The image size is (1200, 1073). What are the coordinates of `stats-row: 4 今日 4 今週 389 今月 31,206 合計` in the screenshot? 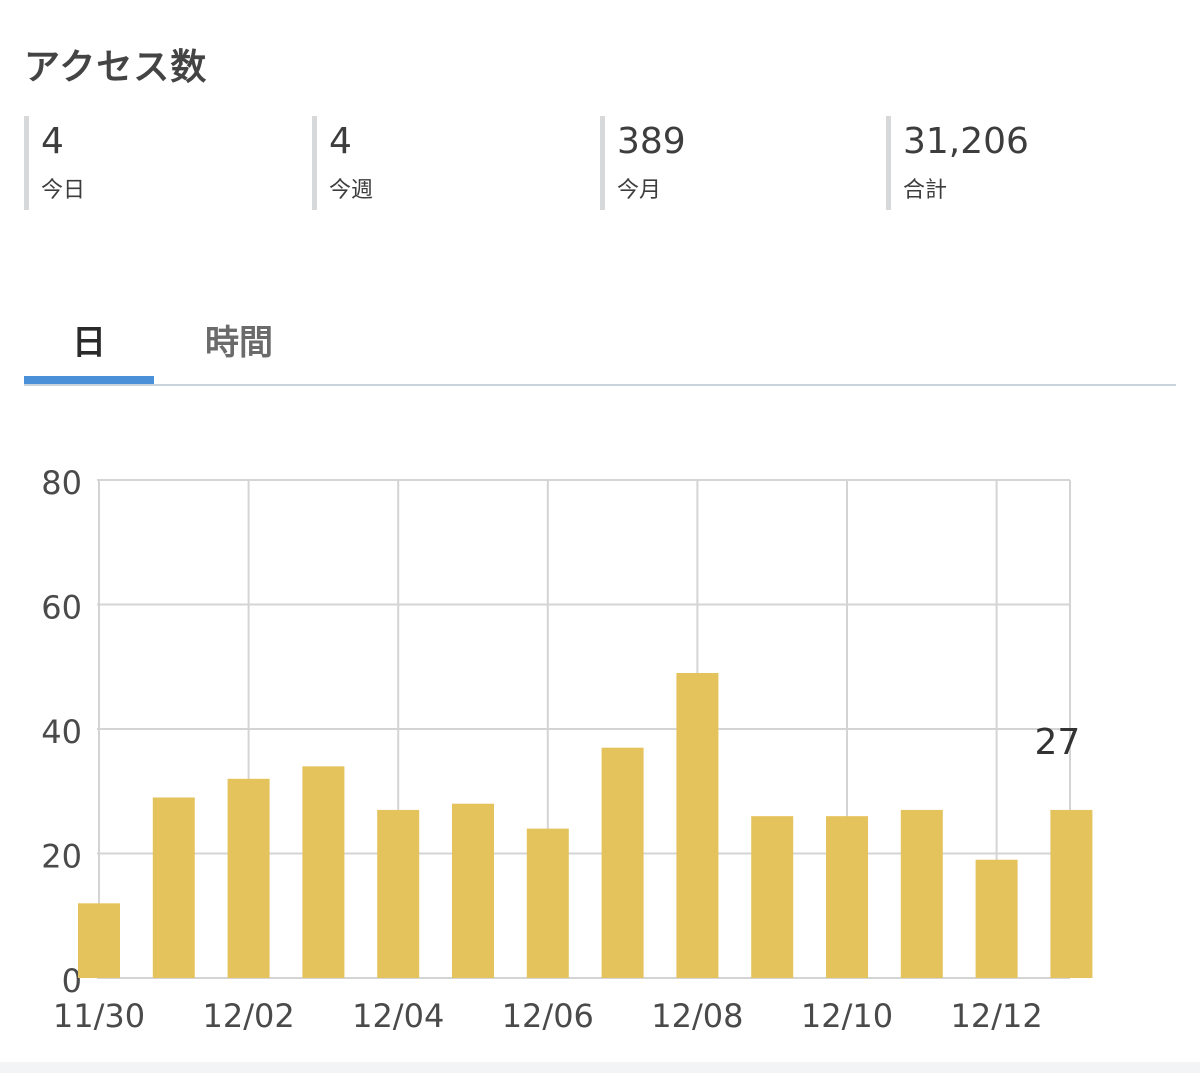 It's located at (600, 163).